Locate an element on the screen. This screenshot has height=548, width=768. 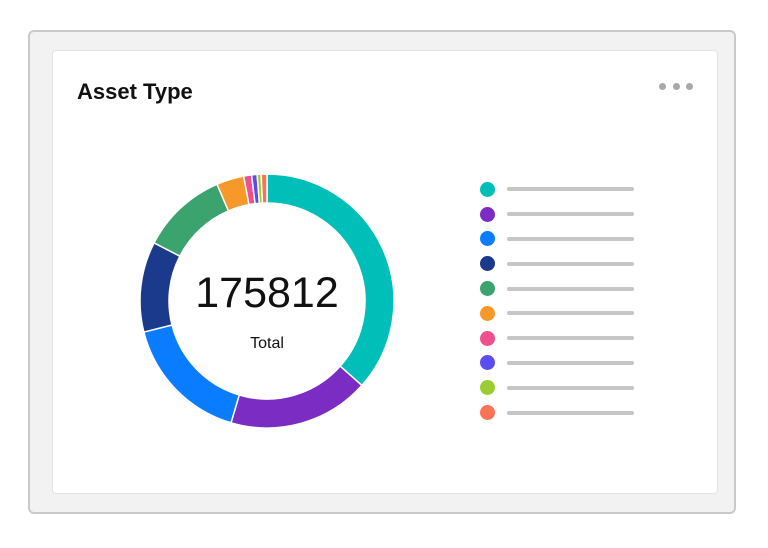
more-options-button is located at coordinates (676, 86).